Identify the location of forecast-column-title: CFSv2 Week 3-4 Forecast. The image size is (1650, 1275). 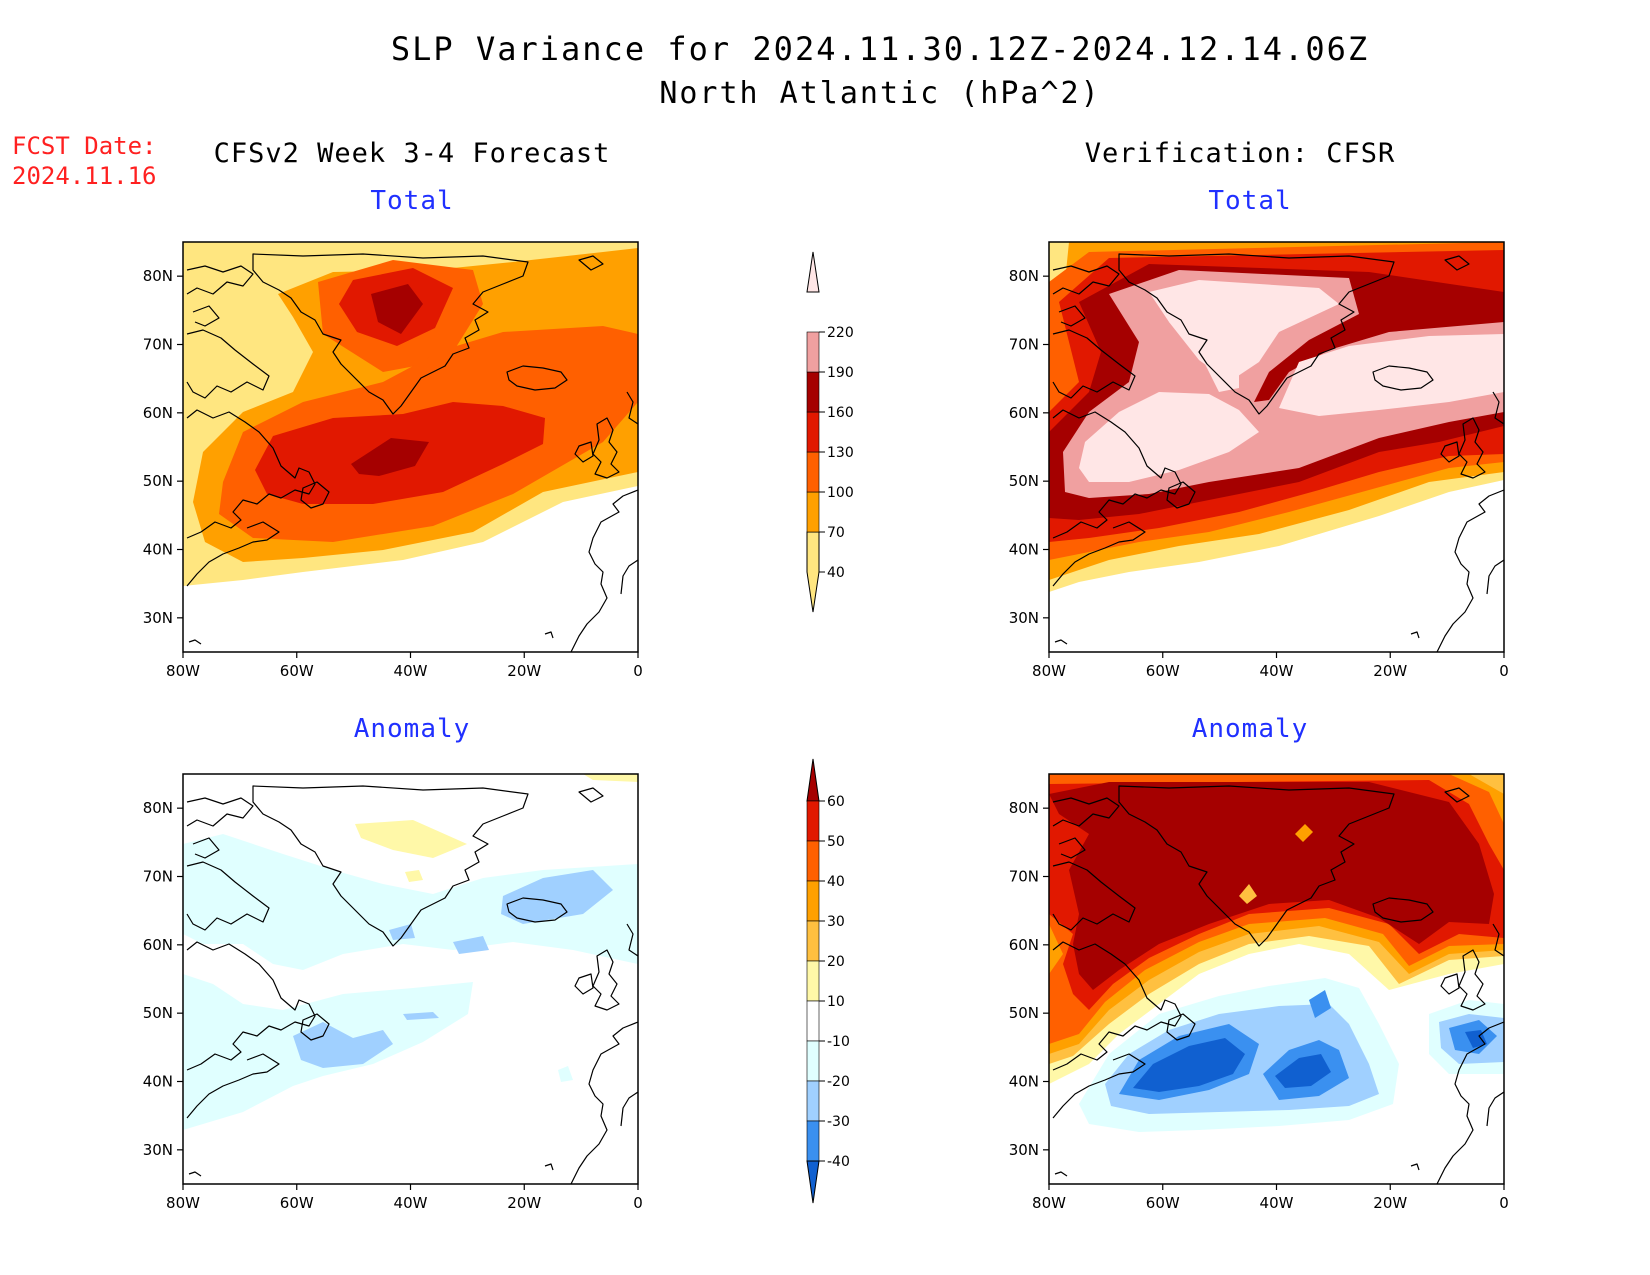
(412, 153).